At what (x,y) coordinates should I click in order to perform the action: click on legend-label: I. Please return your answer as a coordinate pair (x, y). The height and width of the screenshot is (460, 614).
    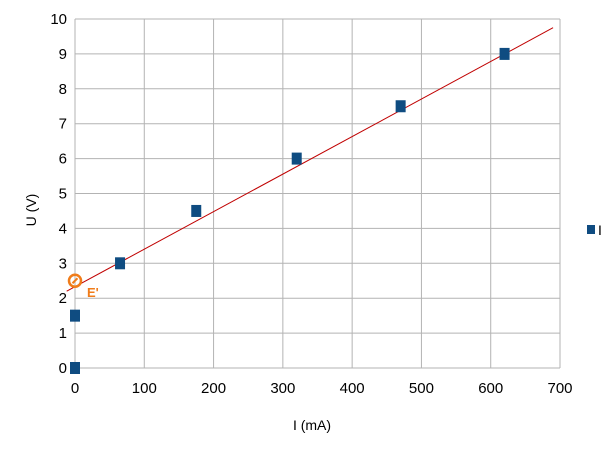
    Looking at the image, I should click on (600, 230).